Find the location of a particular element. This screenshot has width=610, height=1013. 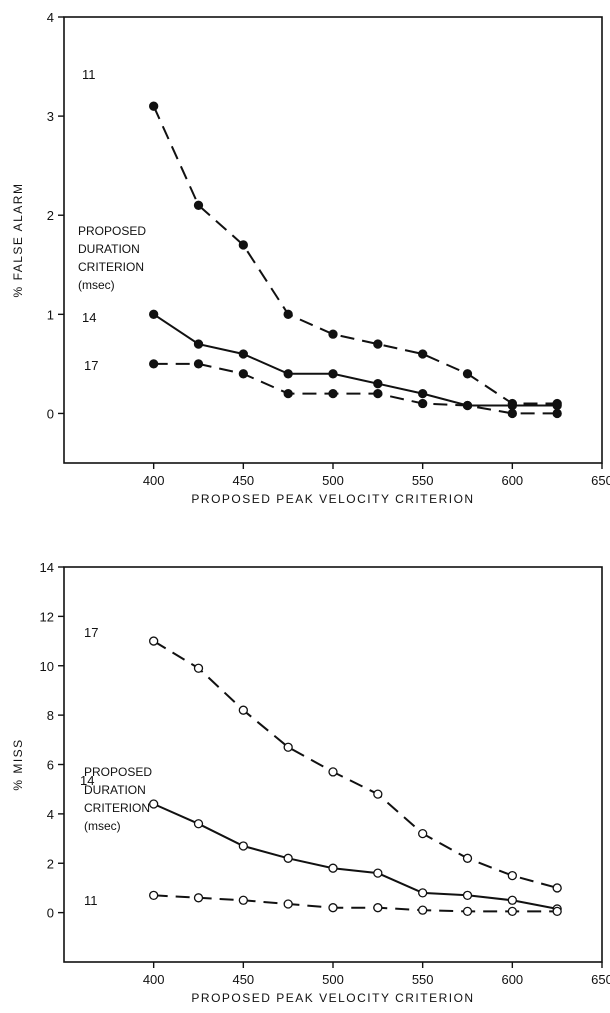

y-axis-label: % FALSE ALARM is located at coordinates (18, 240).